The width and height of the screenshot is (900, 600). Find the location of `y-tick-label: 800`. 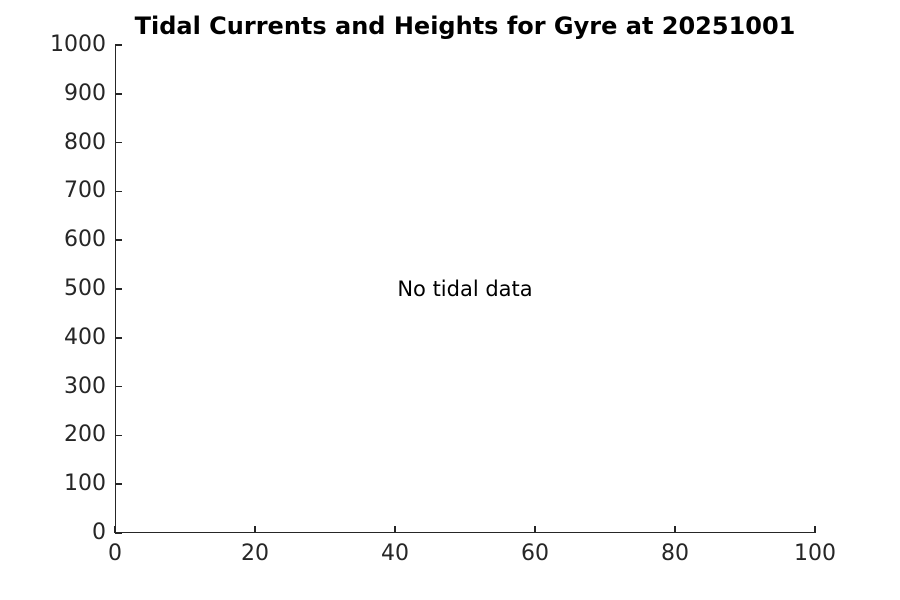

y-tick-label: 800 is located at coordinates (85, 142).